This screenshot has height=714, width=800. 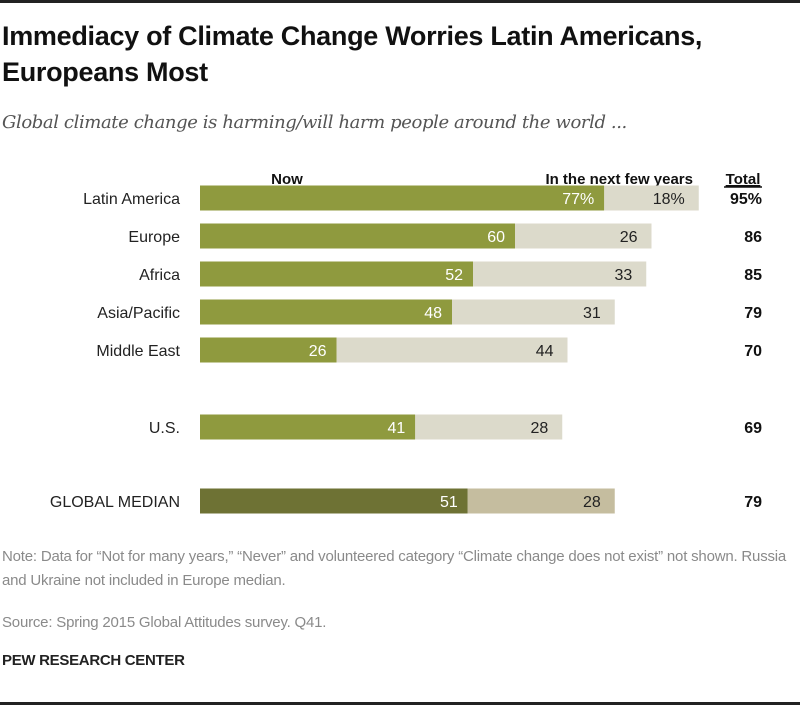 I want to click on top-rule, so click(x=400, y=1).